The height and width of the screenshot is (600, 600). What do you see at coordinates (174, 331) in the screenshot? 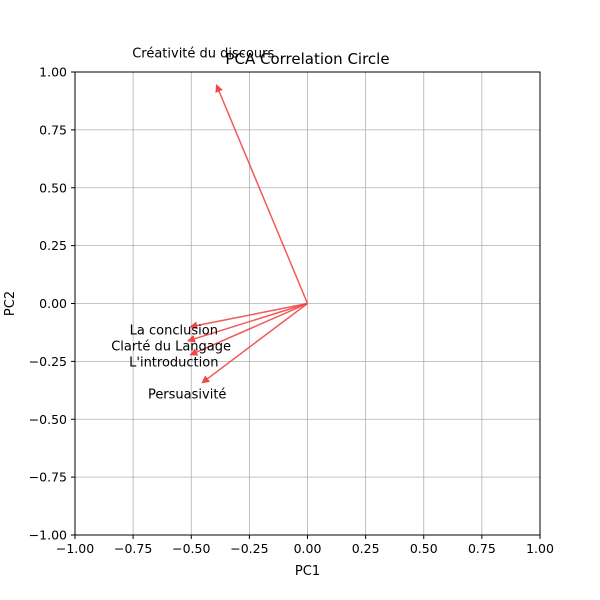
I see `vector-label: La conclusion` at bounding box center [174, 331].